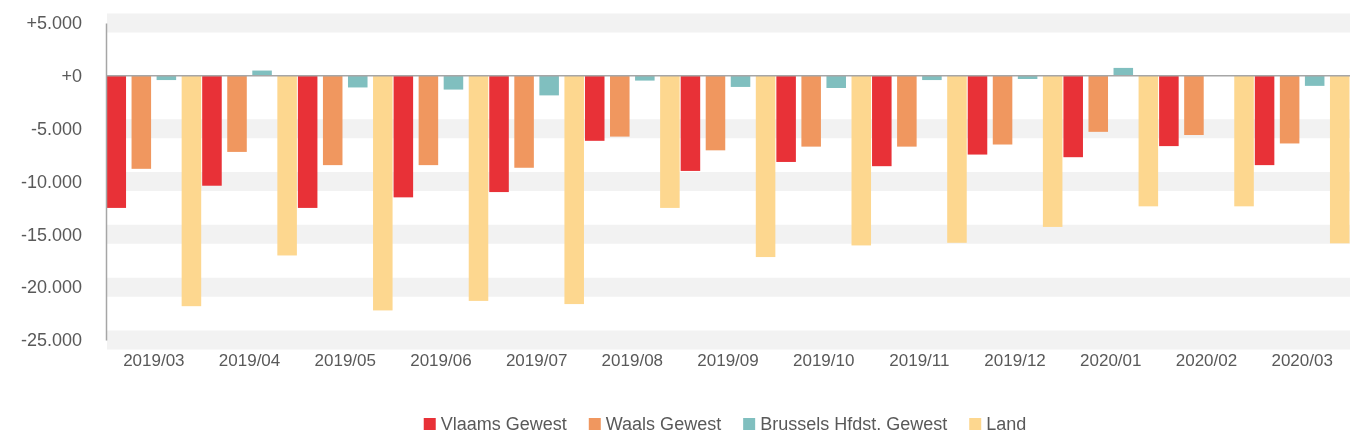 The image size is (1350, 433). I want to click on legend-label: Land, so click(1006, 423).